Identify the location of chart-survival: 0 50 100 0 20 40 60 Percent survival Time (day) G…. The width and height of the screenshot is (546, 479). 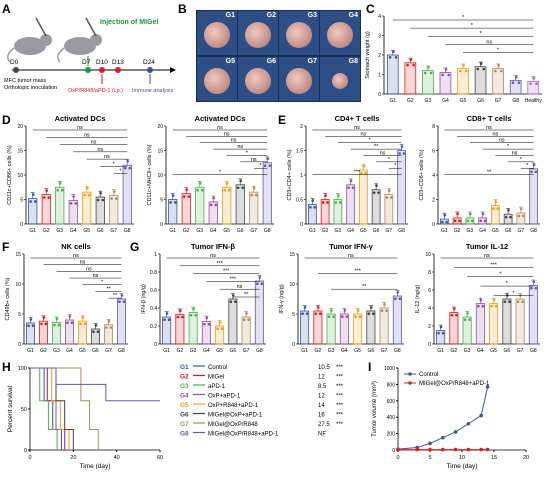
(175, 417).